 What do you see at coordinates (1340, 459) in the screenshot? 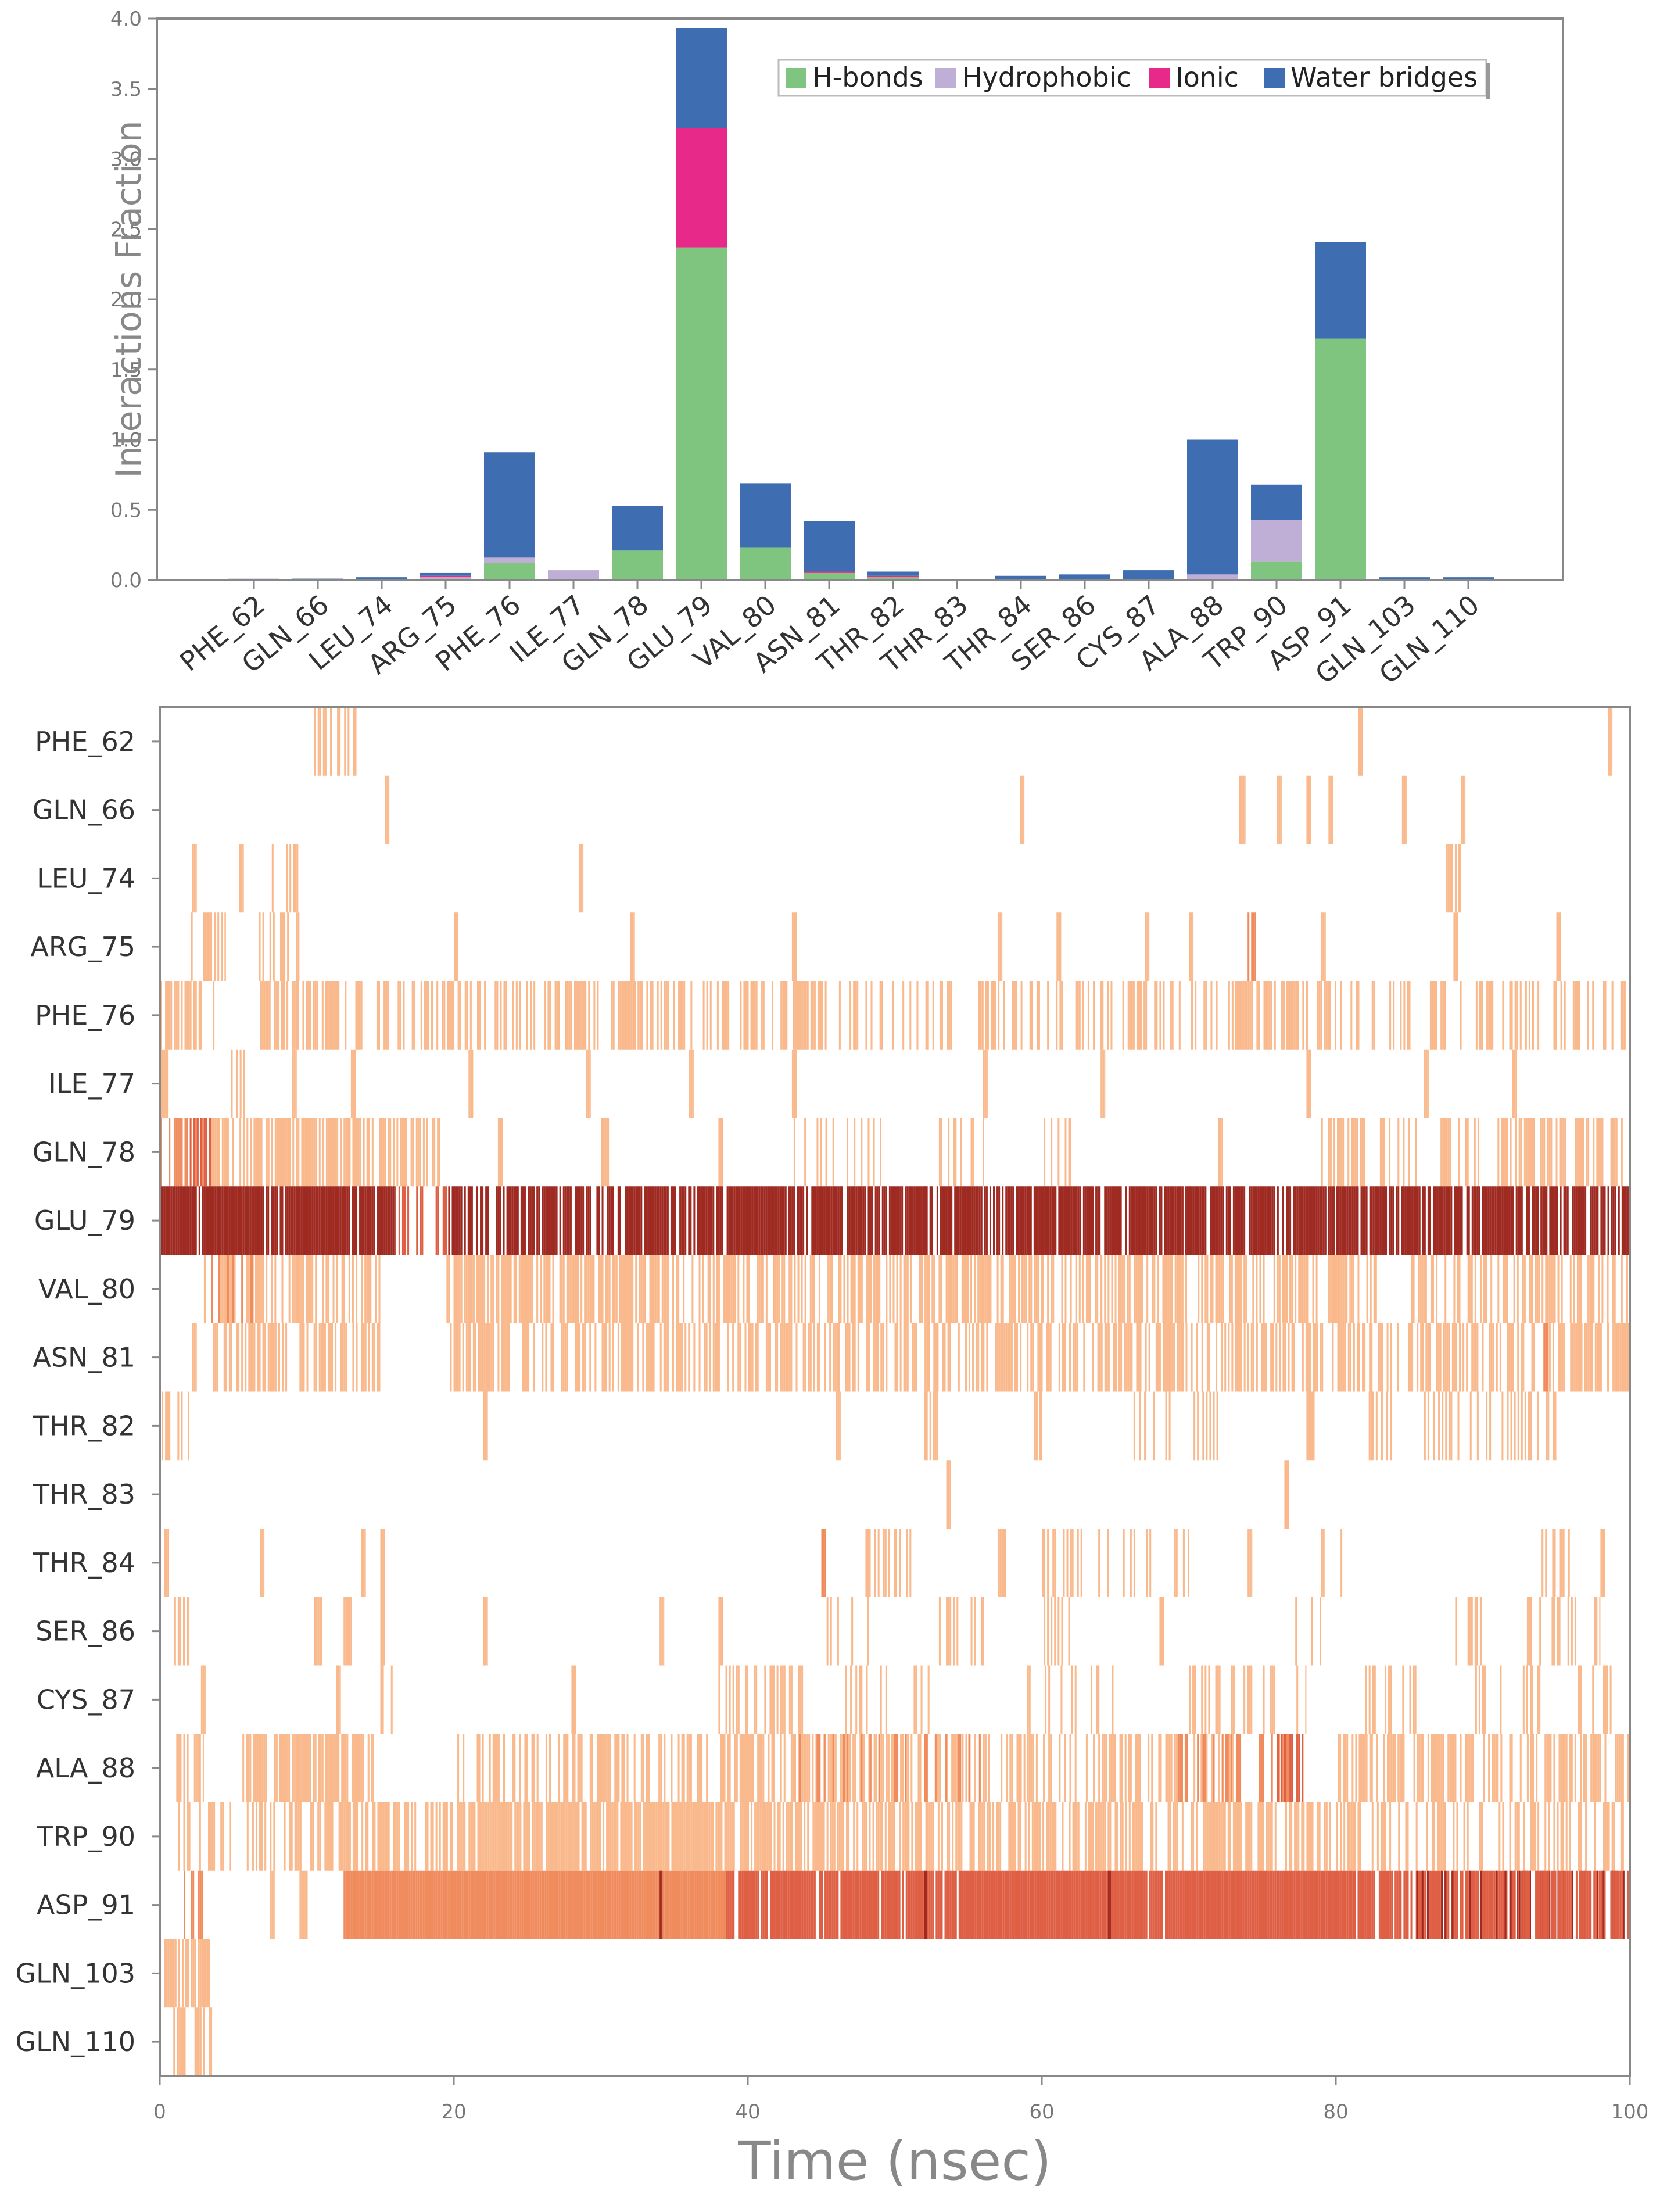
I see `bar-asp-91-h-bonds` at bounding box center [1340, 459].